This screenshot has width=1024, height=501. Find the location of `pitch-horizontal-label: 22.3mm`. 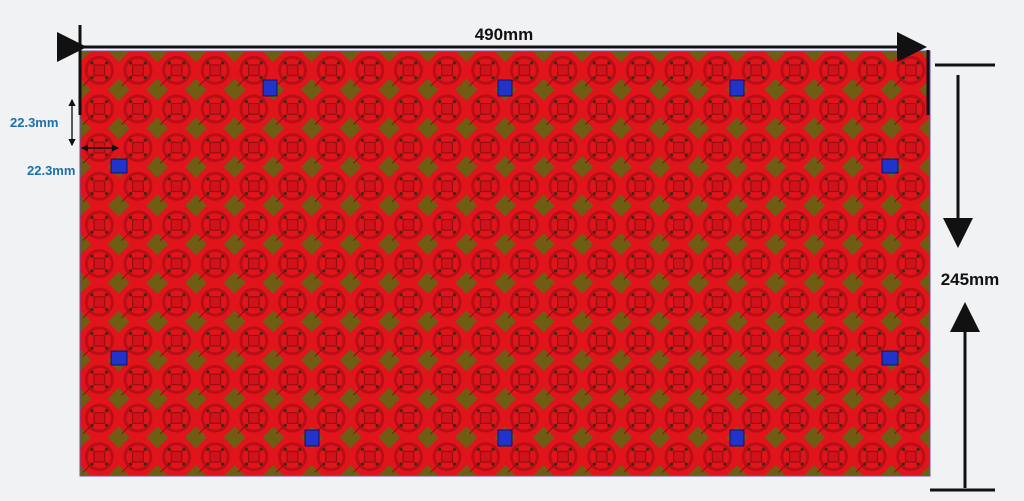

pitch-horizontal-label: 22.3mm is located at coordinates (51, 170).